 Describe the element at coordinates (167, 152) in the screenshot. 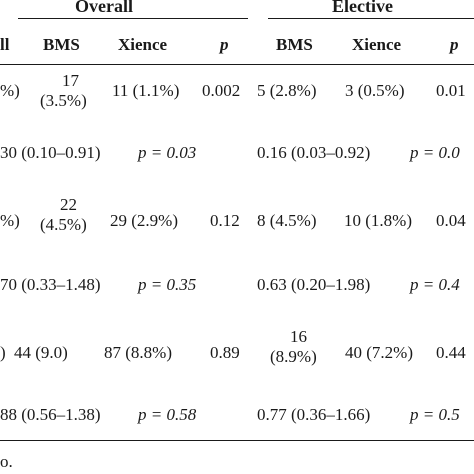

I see `row2-overall-hr-p: p = 0.03` at that location.